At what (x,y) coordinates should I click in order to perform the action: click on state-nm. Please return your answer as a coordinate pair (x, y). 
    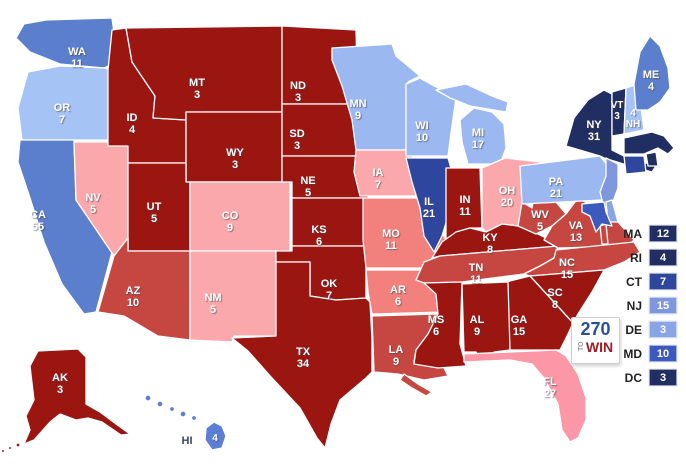
    Looking at the image, I should click on (233, 296).